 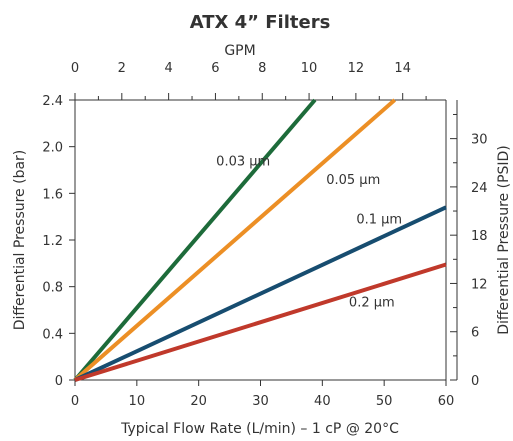 I want to click on x2-tick-label: 12, so click(x=356, y=68).